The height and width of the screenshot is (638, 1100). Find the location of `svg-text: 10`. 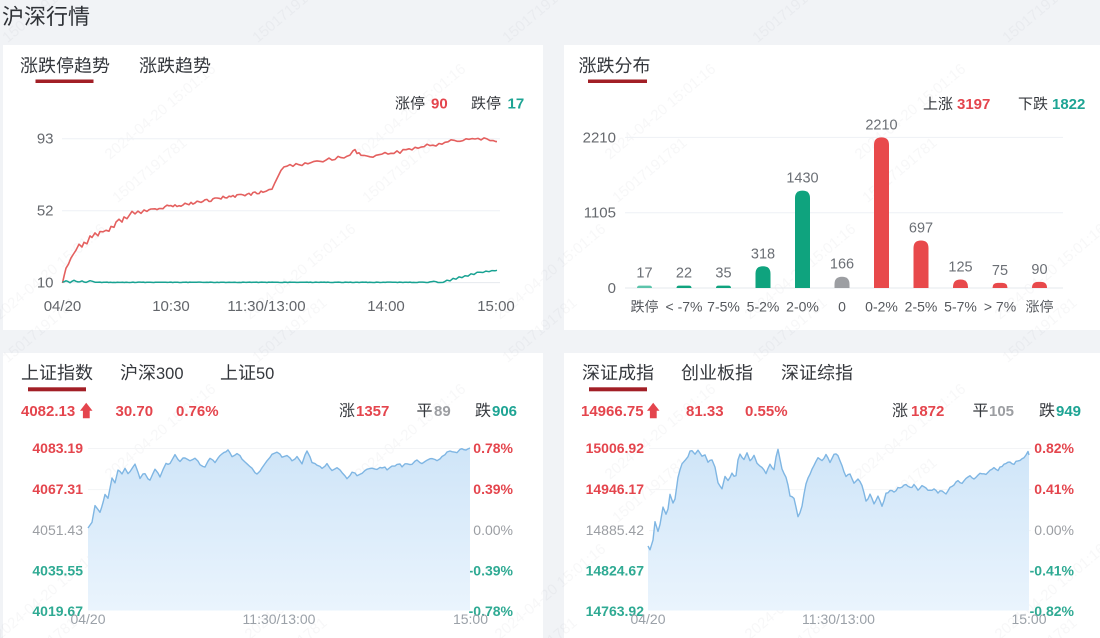

svg-text: 10 is located at coordinates (45, 282).